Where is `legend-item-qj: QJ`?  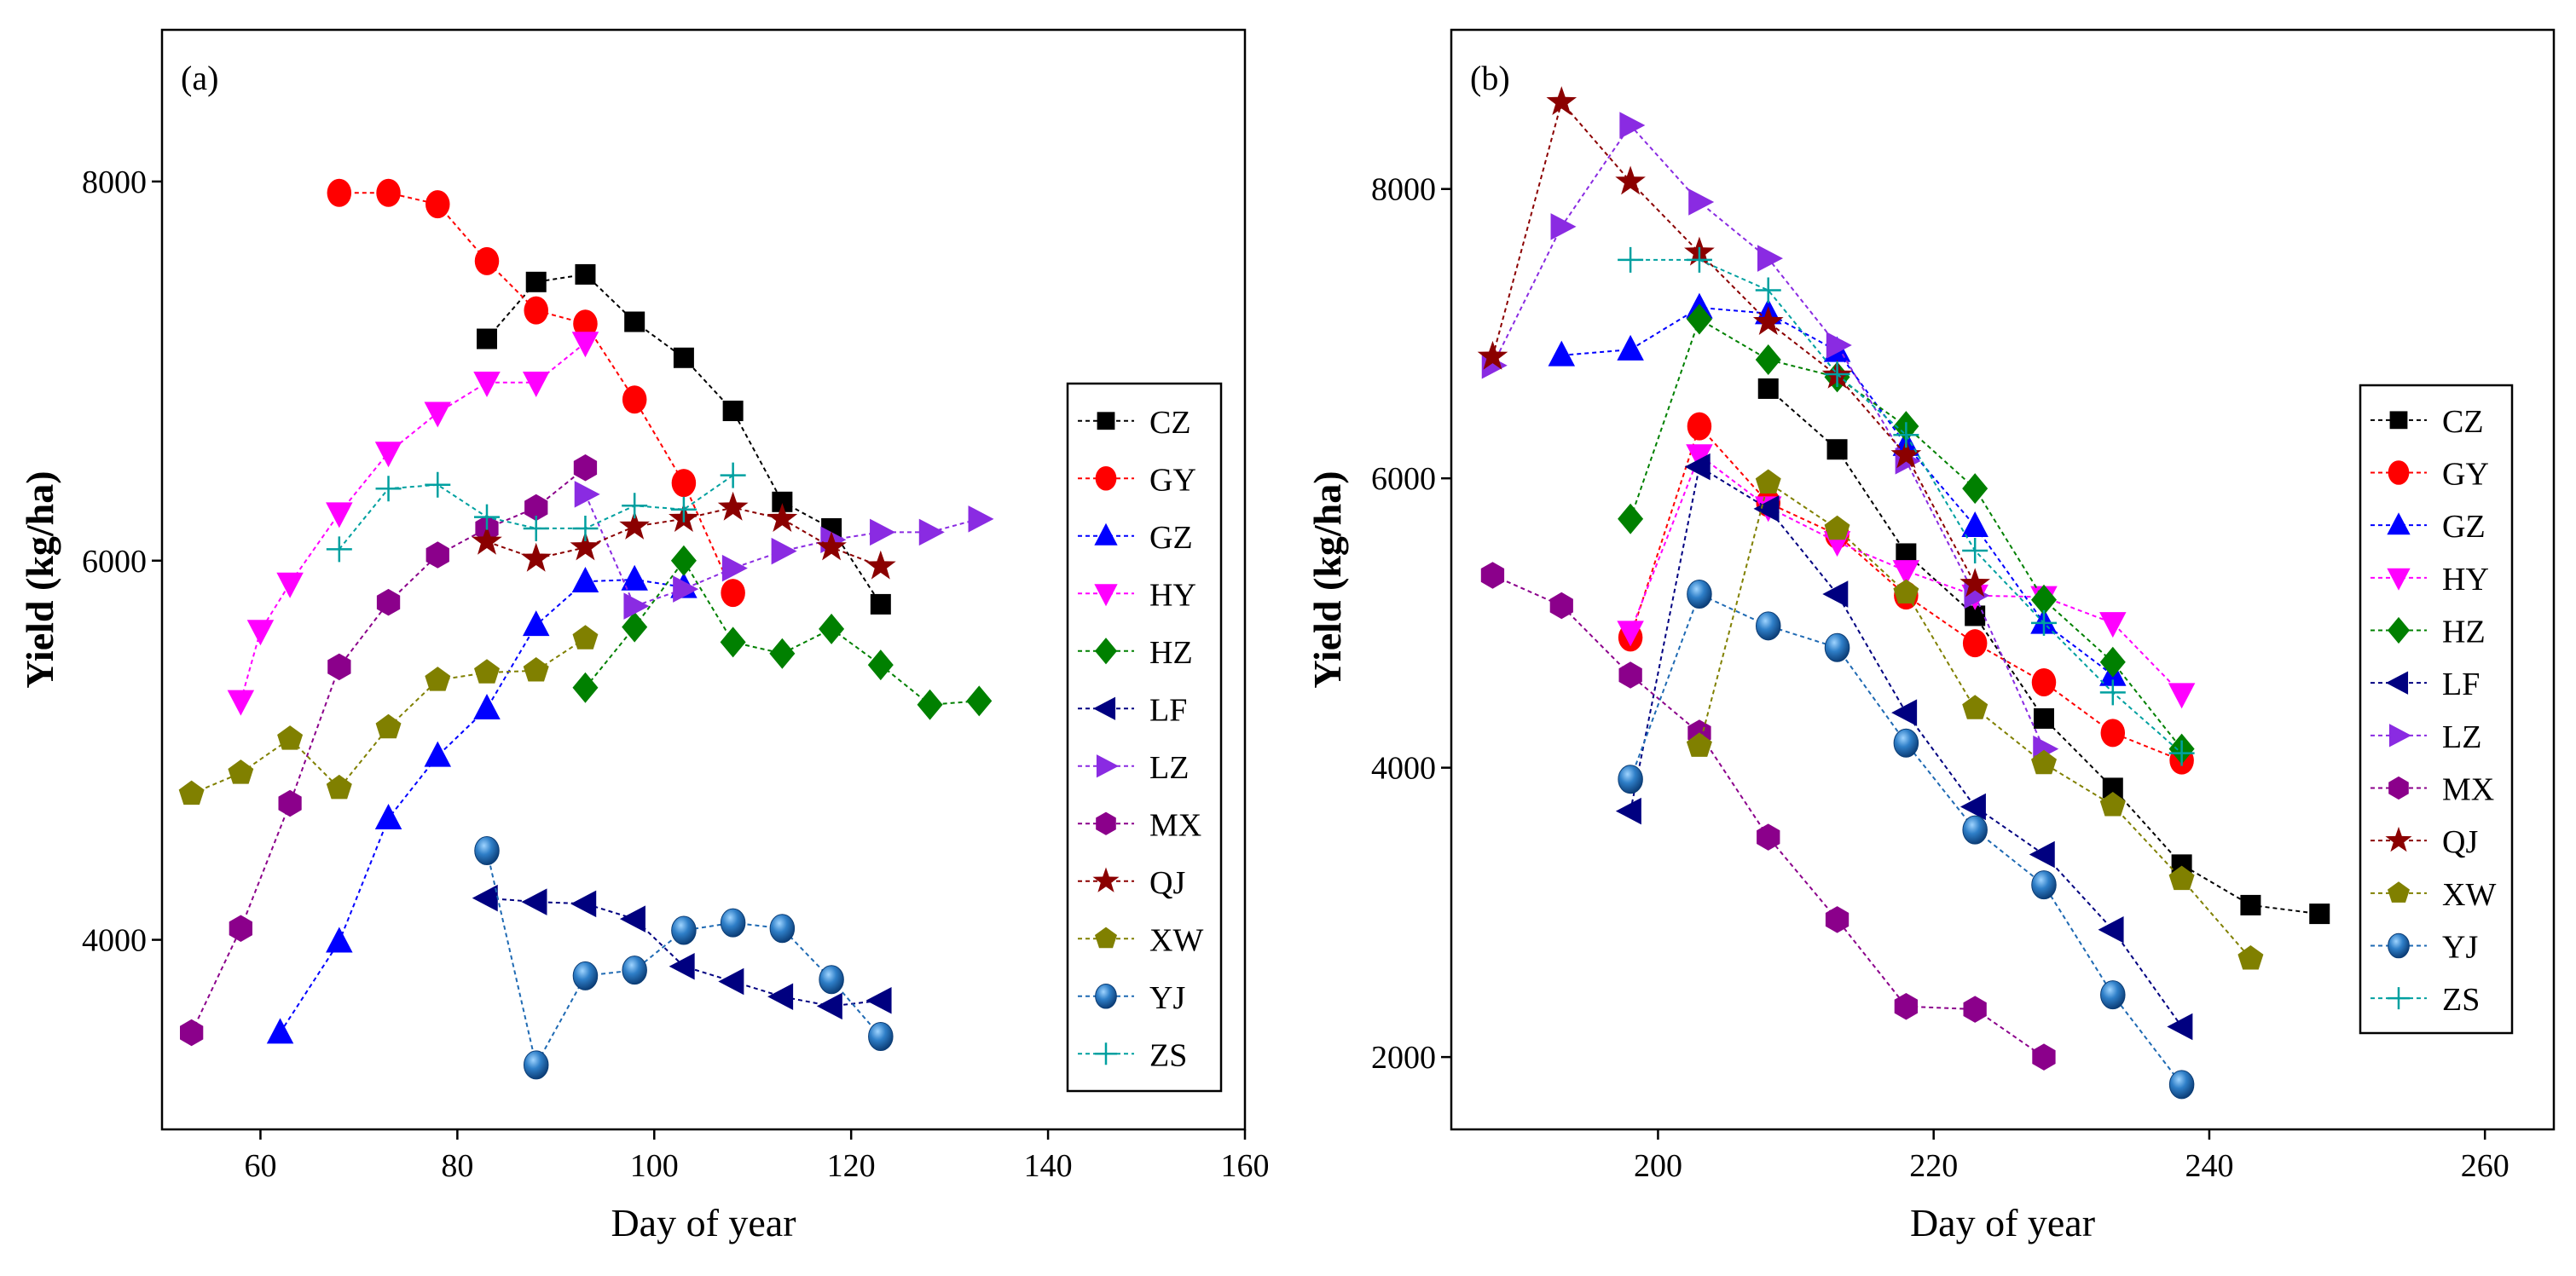
legend-item-qj: QJ is located at coordinates (2424, 842).